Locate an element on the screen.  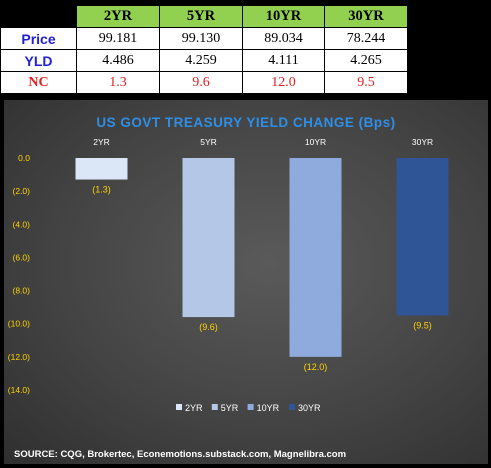
table-row-yld: YLD 4.486 4.259 4.111 4.265 is located at coordinates (204, 60).